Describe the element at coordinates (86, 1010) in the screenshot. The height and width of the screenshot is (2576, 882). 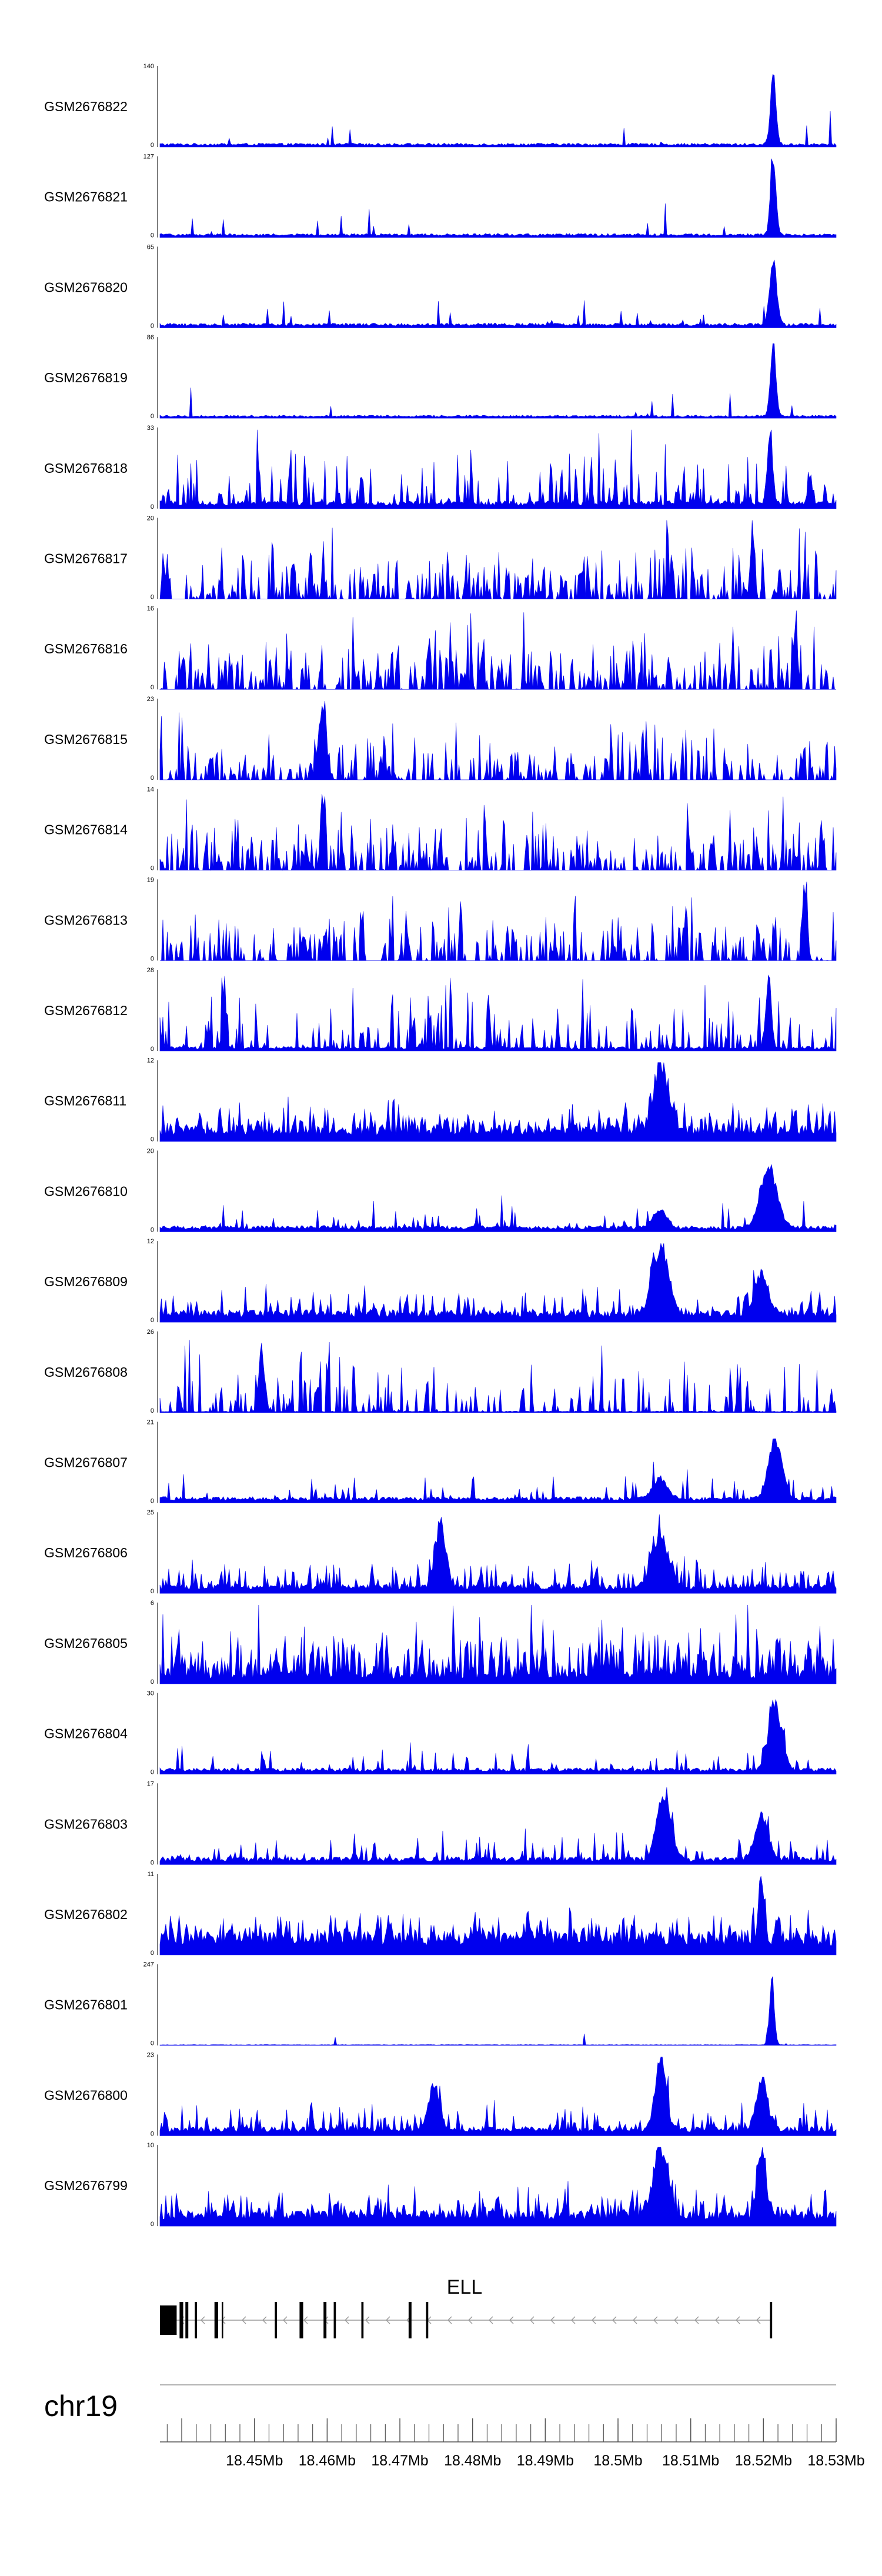
I see `track-label: GSM2676812` at that location.